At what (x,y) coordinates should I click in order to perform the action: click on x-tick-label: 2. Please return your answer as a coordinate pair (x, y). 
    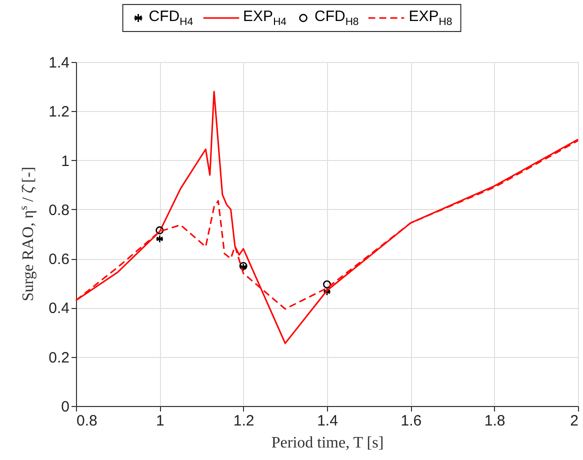
    Looking at the image, I should click on (574, 421).